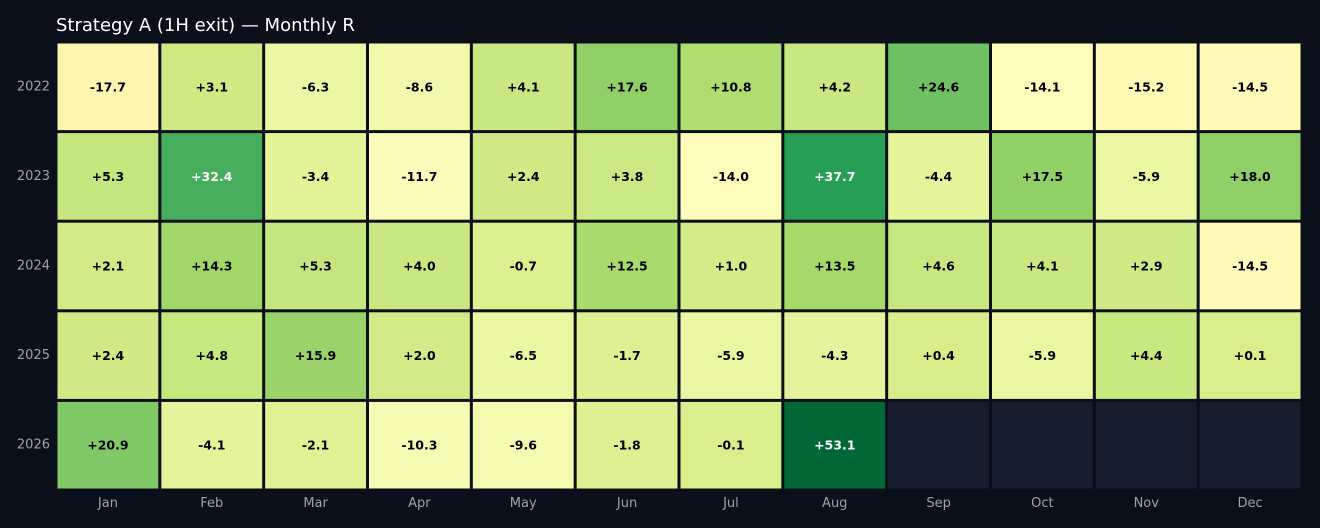 The image size is (1320, 528). What do you see at coordinates (523, 503) in the screenshot?
I see `x-tick-label-may: May` at bounding box center [523, 503].